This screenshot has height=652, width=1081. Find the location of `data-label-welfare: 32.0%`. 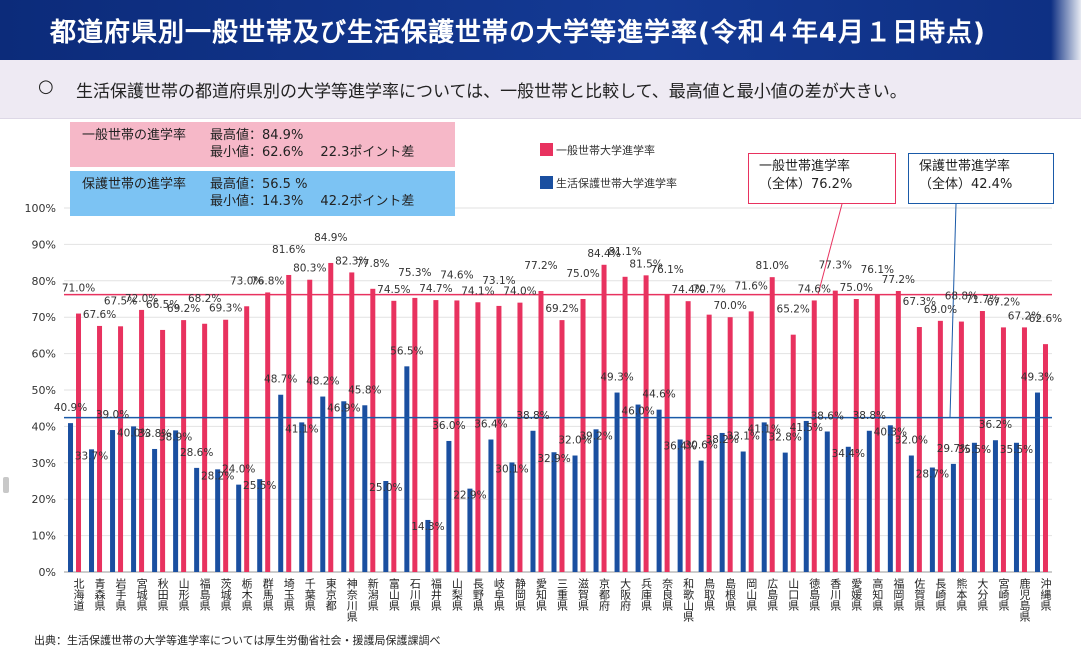

data-label-welfare: 32.0% is located at coordinates (911, 441).